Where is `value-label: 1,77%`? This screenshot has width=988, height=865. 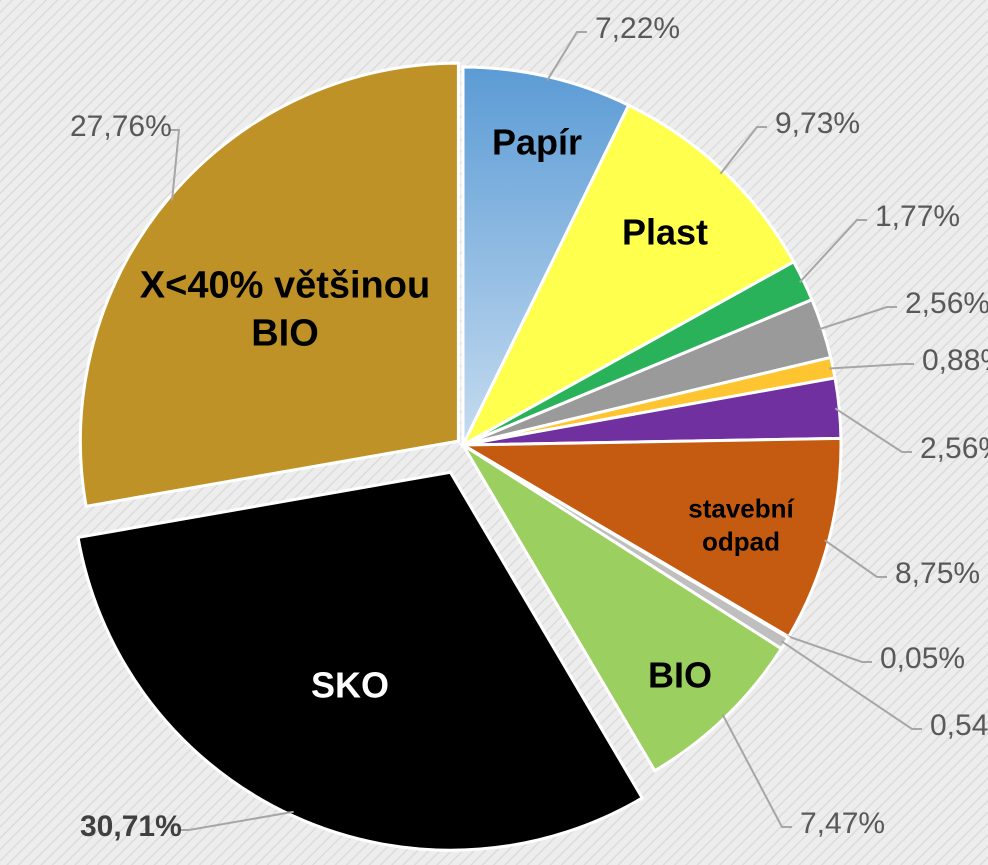
value-label: 1,77% is located at coordinates (917, 216).